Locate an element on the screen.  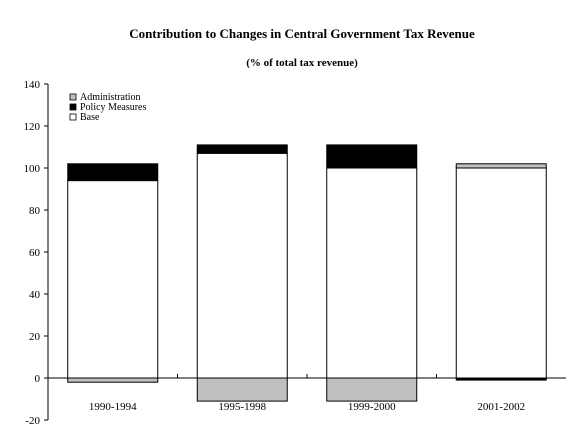
category-label: 1990-1994 is located at coordinates (113, 407).